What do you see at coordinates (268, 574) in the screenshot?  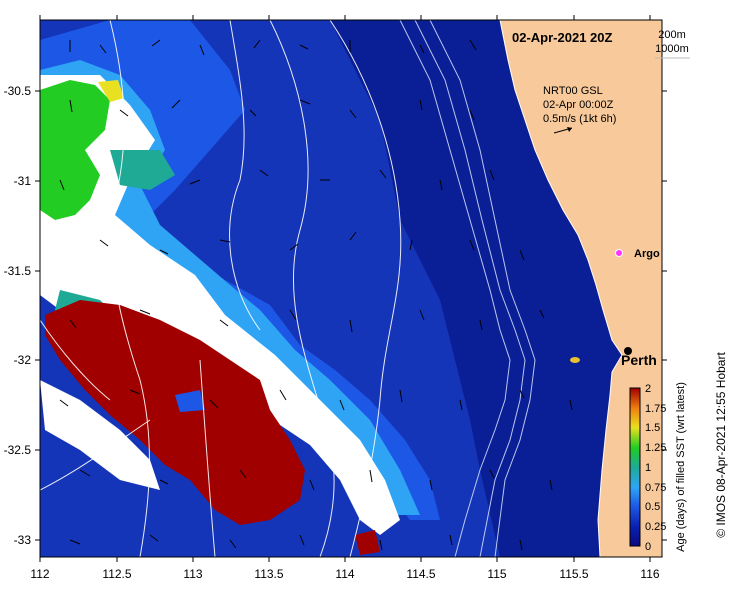 I see `lon-tick-label: 113.5` at bounding box center [268, 574].